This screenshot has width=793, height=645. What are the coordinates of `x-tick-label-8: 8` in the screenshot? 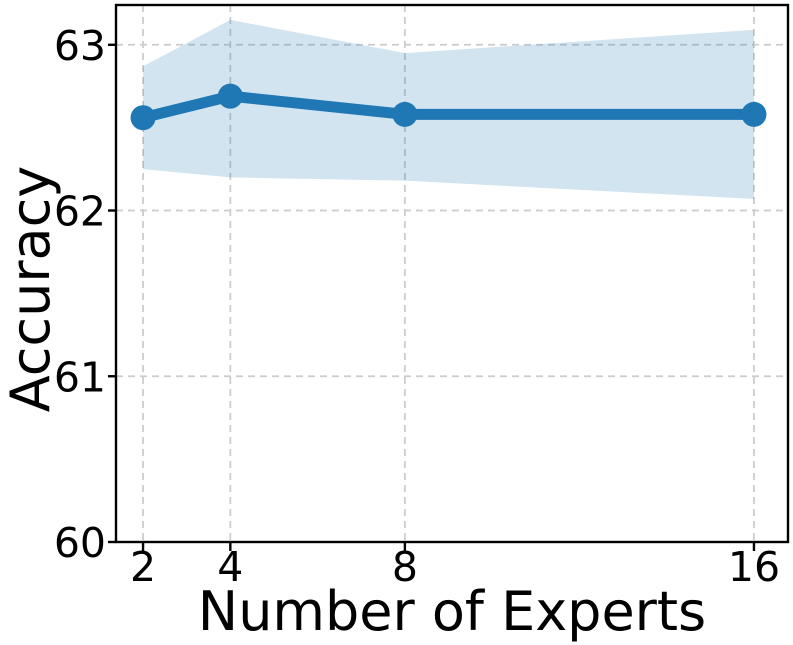 It's located at (405, 567).